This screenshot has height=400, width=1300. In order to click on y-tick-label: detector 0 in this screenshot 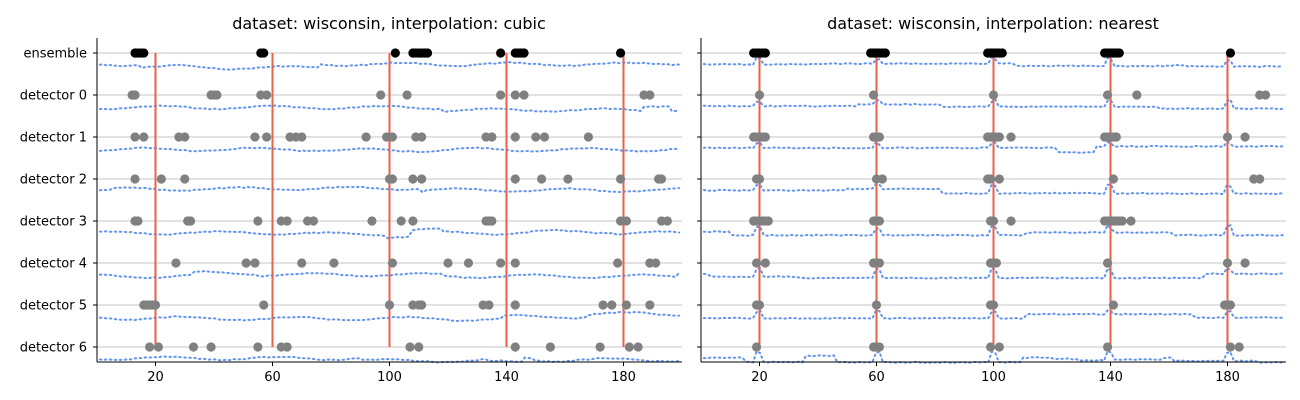, I will do `click(53, 96)`.